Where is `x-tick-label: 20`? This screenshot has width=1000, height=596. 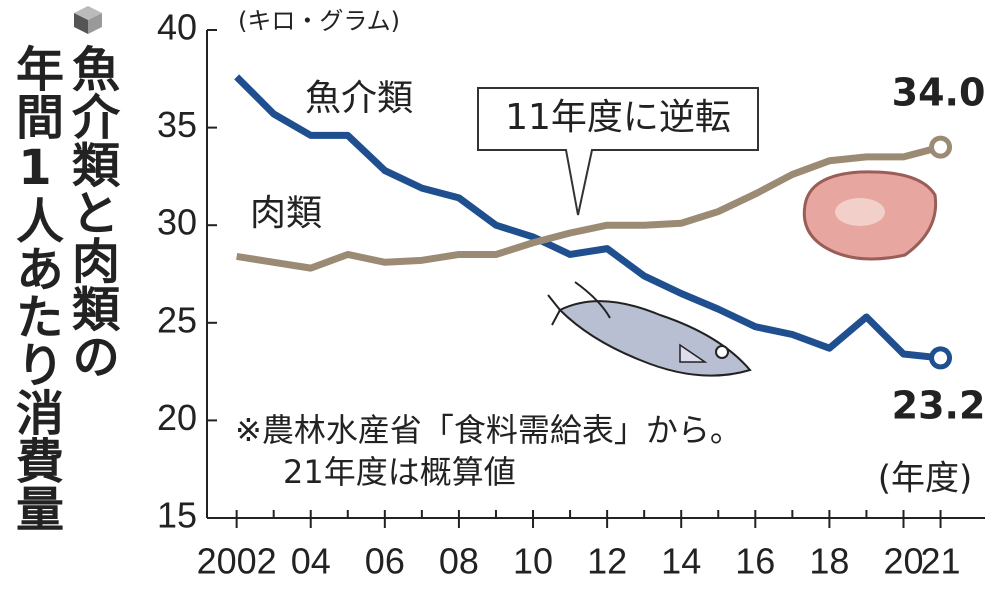 x-tick-label: 20 is located at coordinates (903, 561).